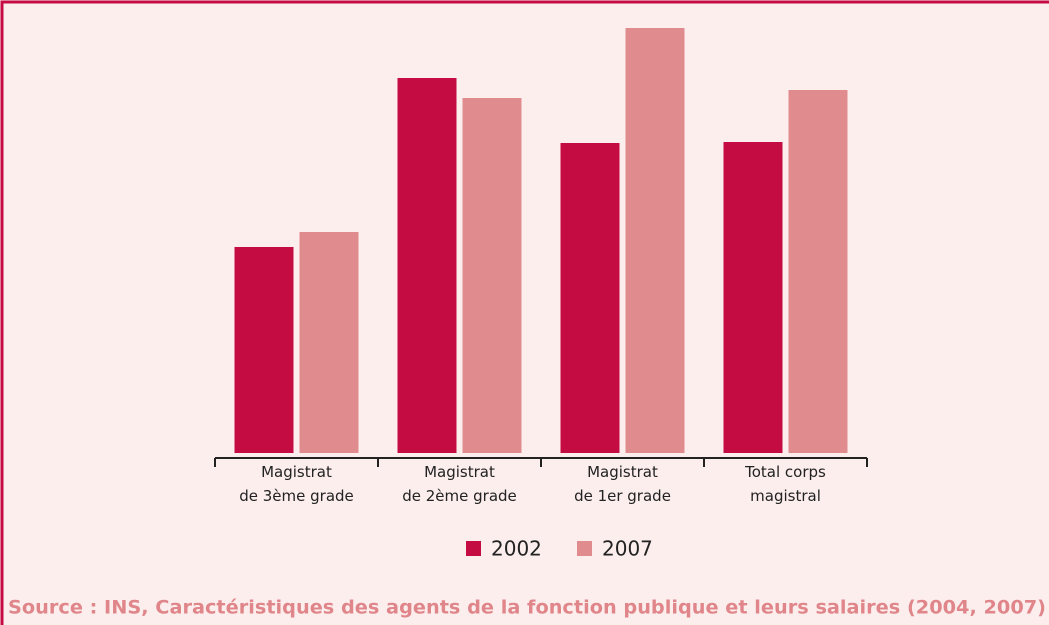 The height and width of the screenshot is (625, 1049). I want to click on x-tick-label: Magistrat de 1er grade, so click(622, 484).